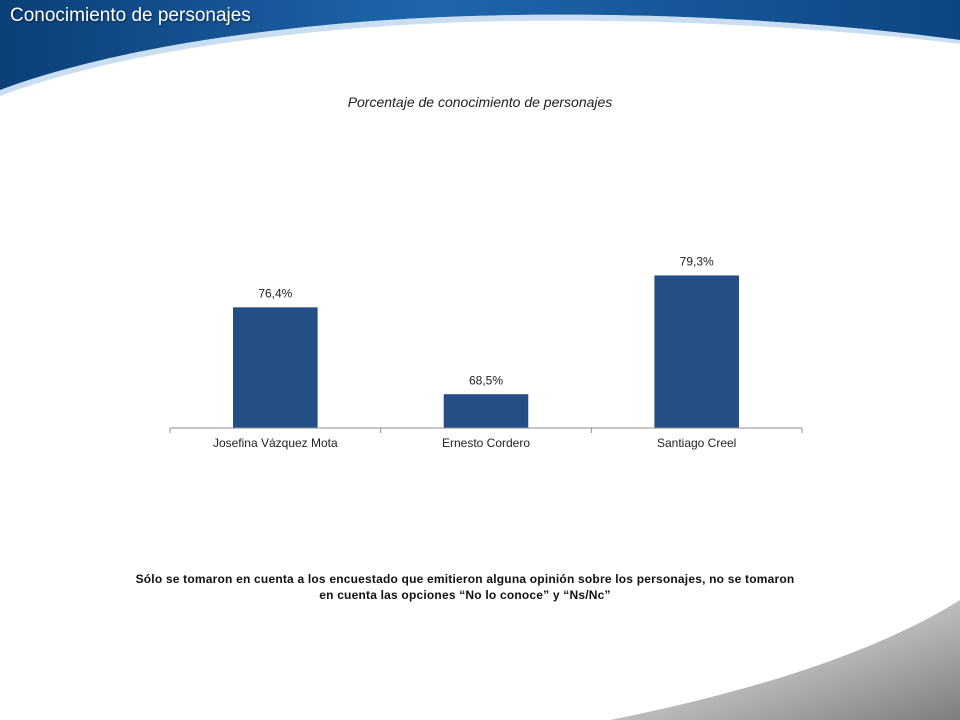 This screenshot has height=720, width=960. I want to click on x-axis, so click(486, 430).